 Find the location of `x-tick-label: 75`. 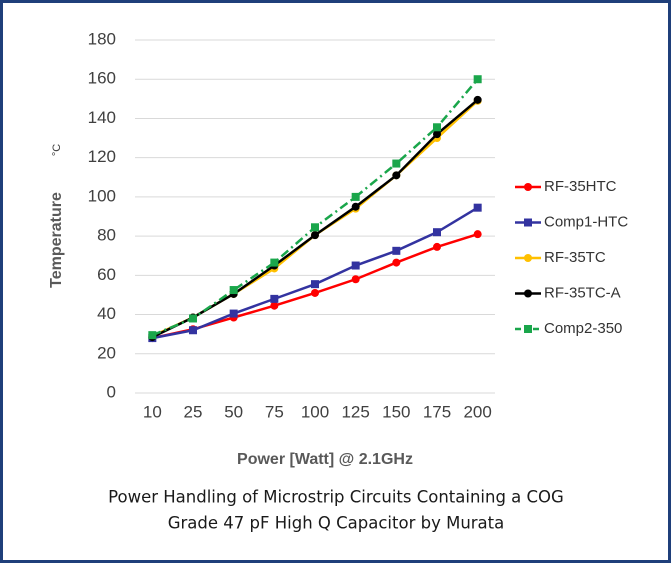

x-tick-label: 75 is located at coordinates (274, 411).